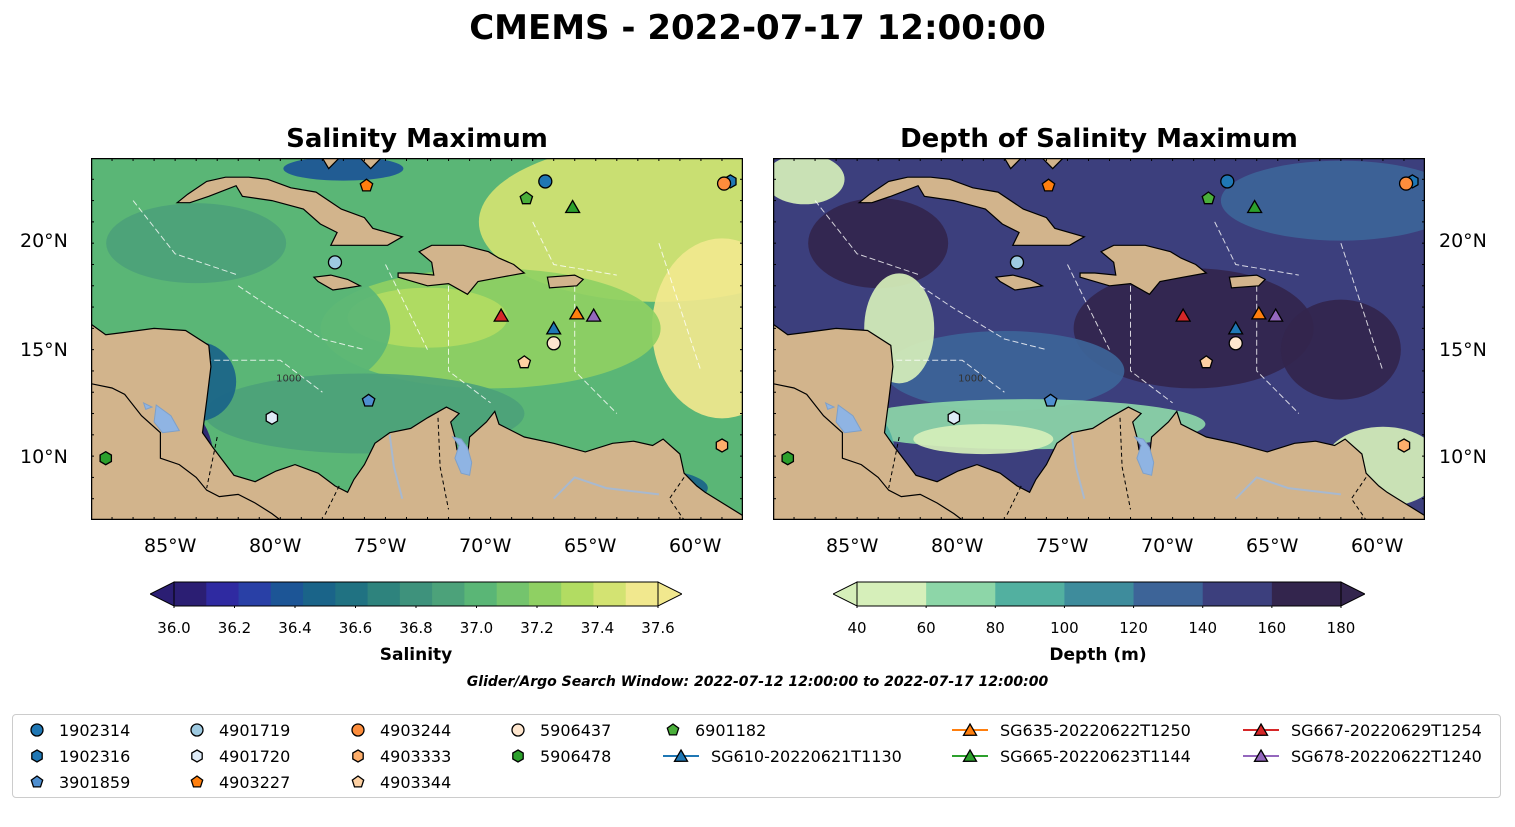 This screenshot has height=827, width=1515. What do you see at coordinates (852, 546) in the screenshot?
I see `lon-tick-label: 85°W` at bounding box center [852, 546].